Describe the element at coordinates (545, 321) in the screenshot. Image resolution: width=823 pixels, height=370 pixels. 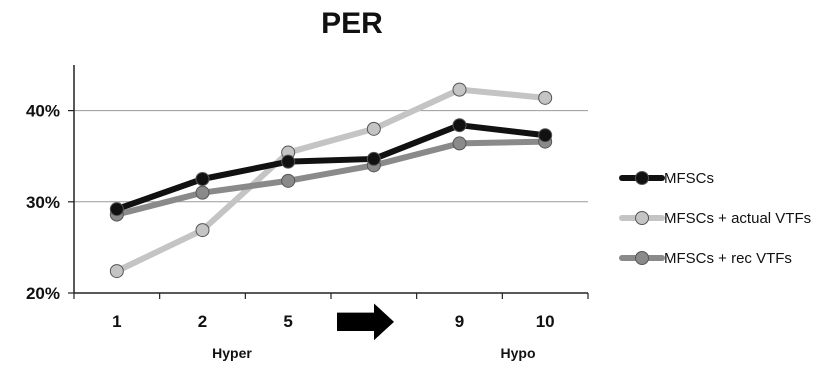
I see `x-tick-label: 10` at that location.